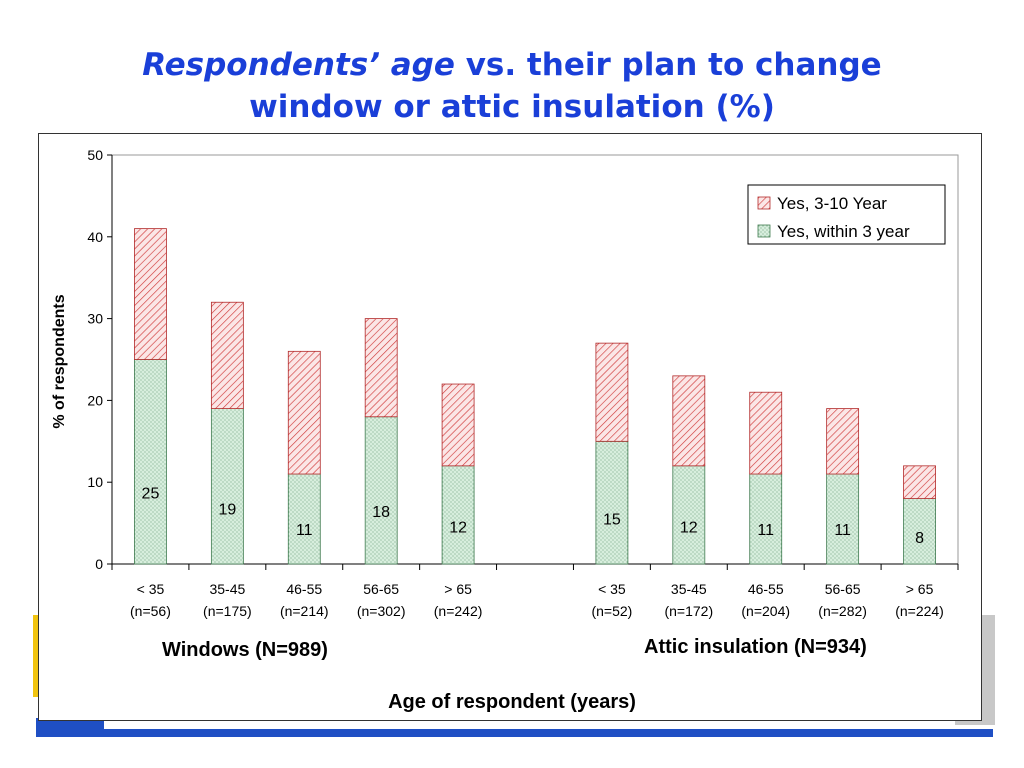 Image resolution: width=1024 pixels, height=768 pixels. I want to click on group-label-windows: Windows (N=989), so click(245, 650).